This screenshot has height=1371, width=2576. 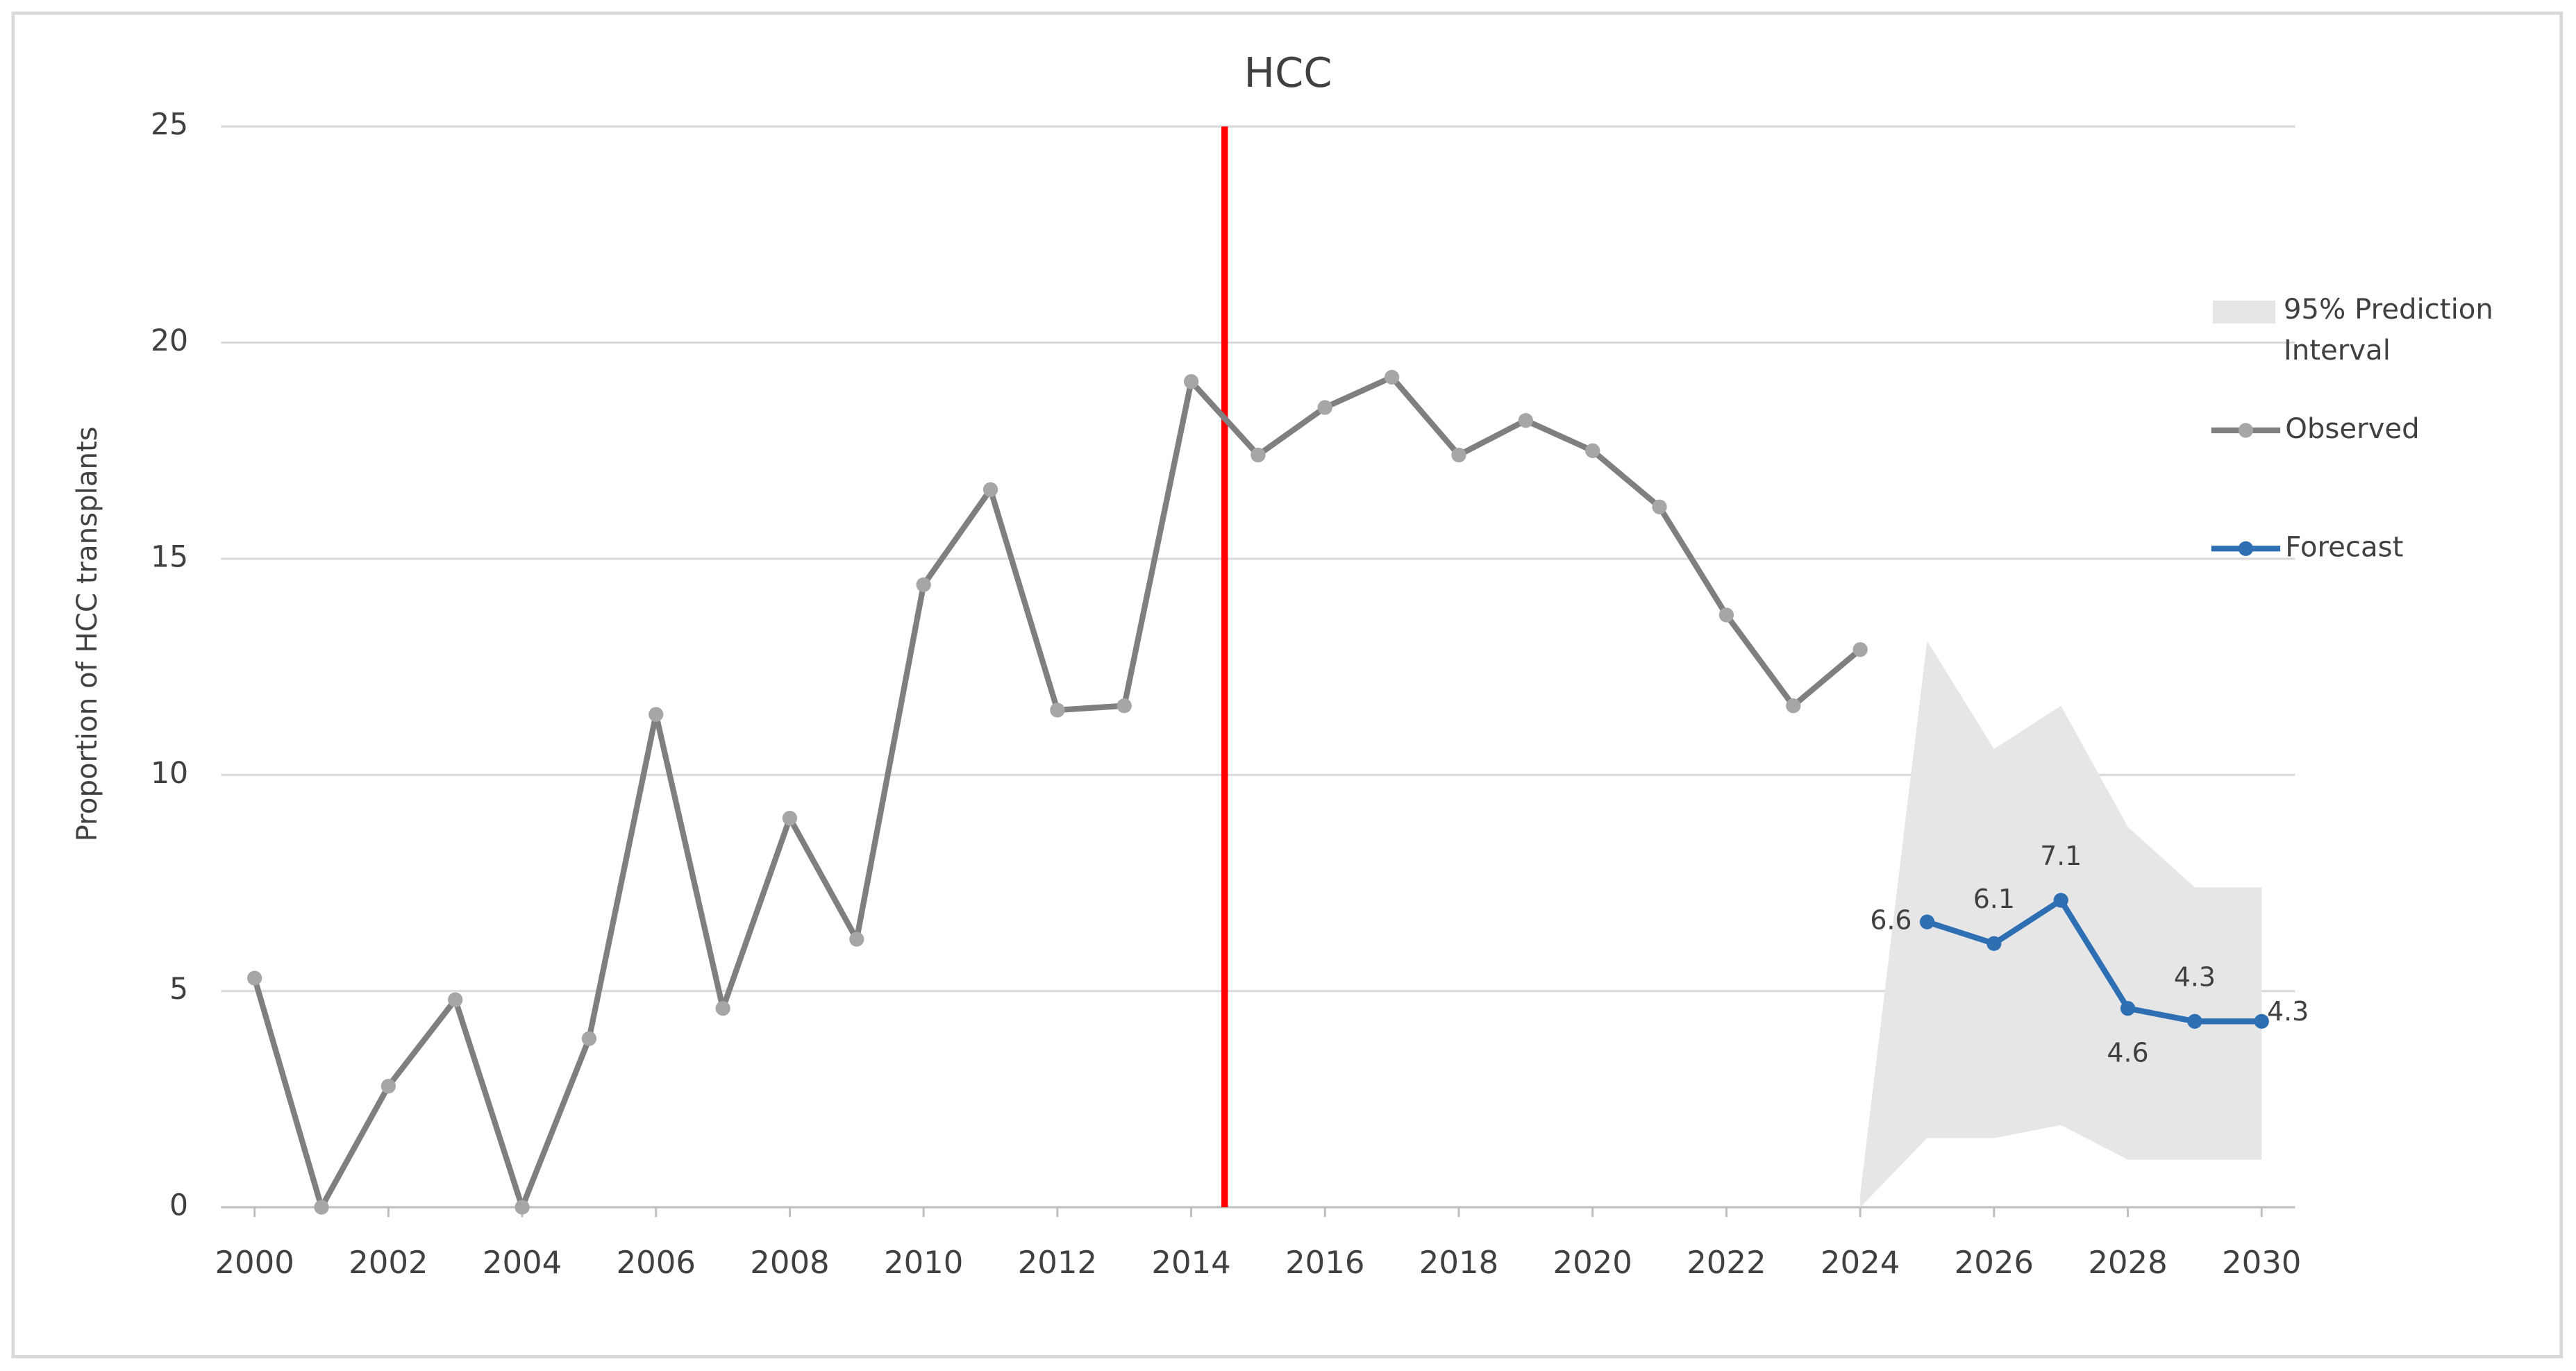 I want to click on data-label: 7.1, so click(x=2061, y=856).